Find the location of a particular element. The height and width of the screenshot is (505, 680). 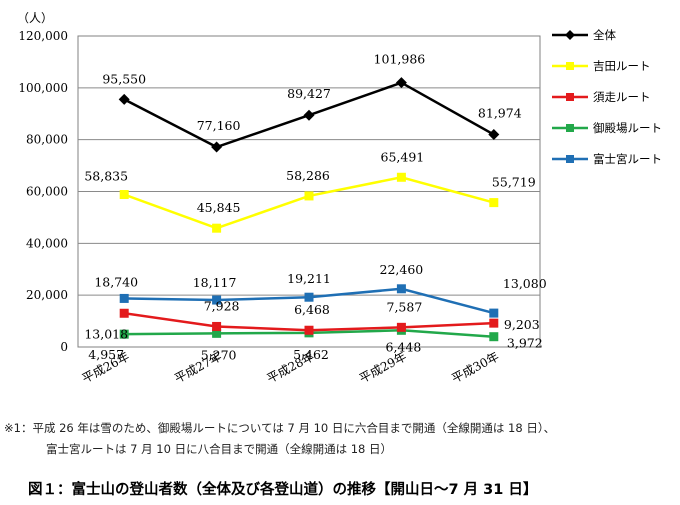

y-tick-label: 40,000 is located at coordinates (47, 243).